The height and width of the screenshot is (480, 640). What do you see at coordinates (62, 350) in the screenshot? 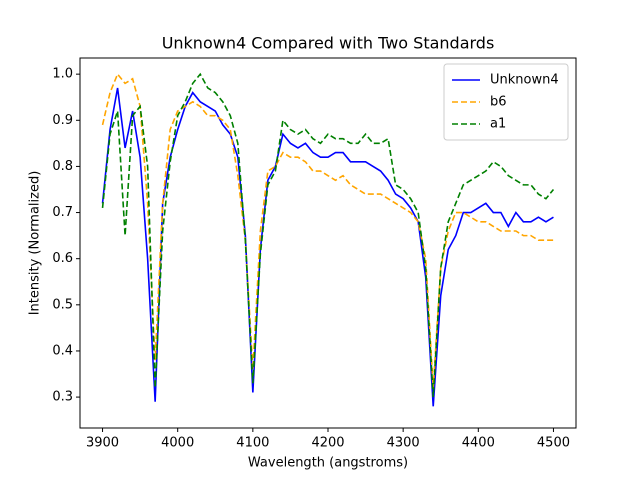
I see `y-tick-label: 0.4` at bounding box center [62, 350].